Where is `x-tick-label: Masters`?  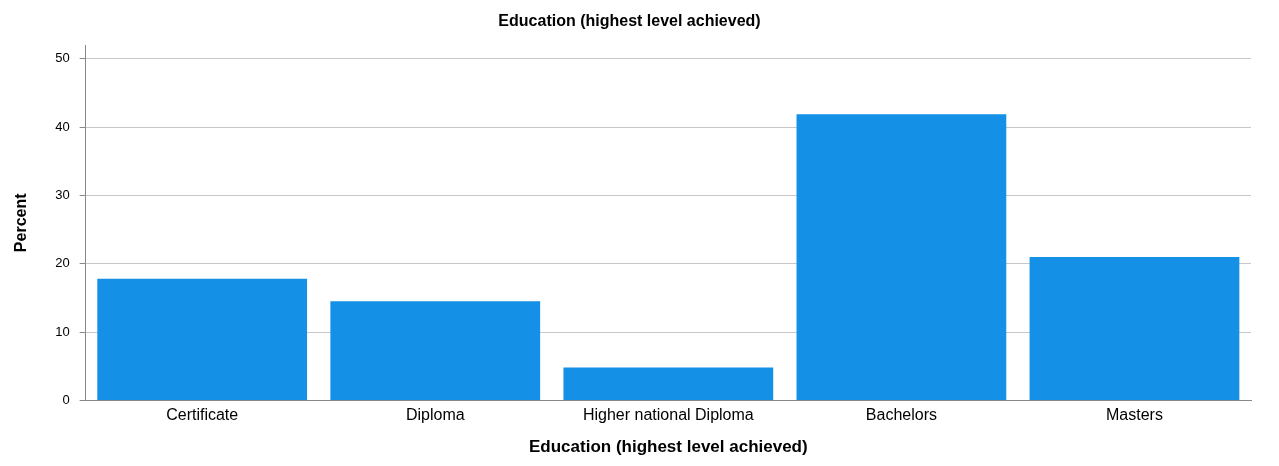 x-tick-label: Masters is located at coordinates (1134, 415).